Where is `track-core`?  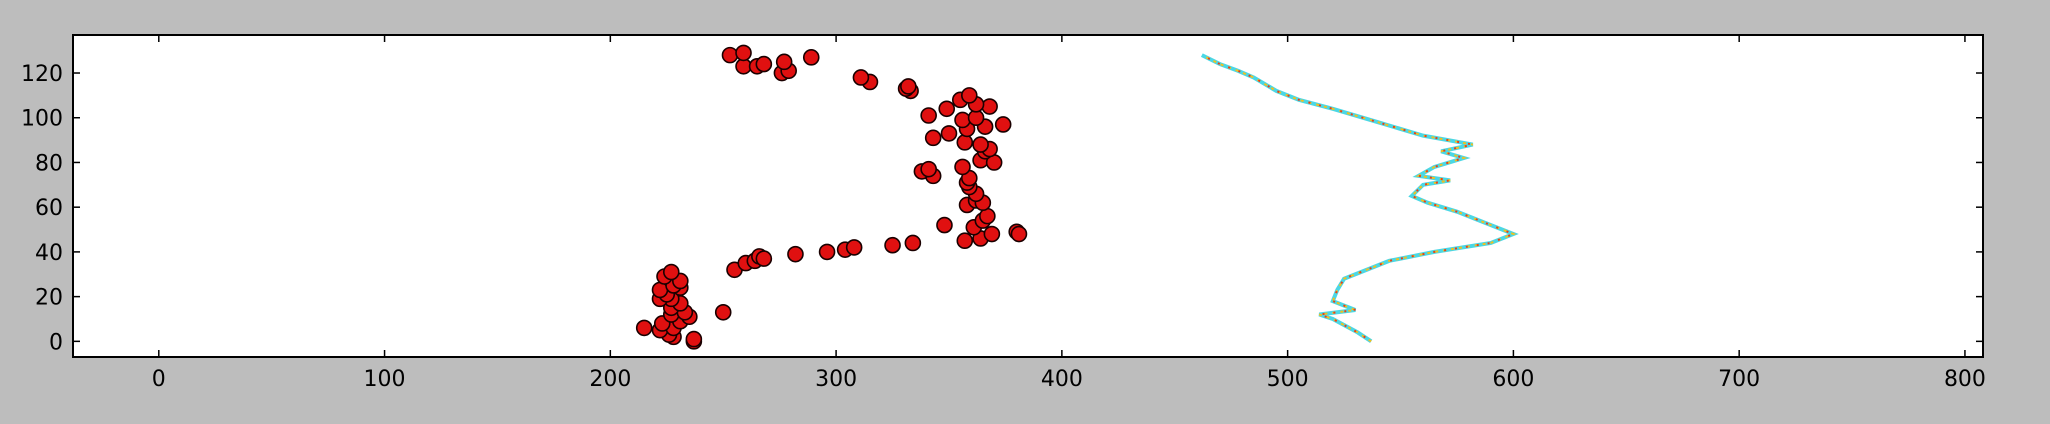
track-core is located at coordinates (1359, 198).